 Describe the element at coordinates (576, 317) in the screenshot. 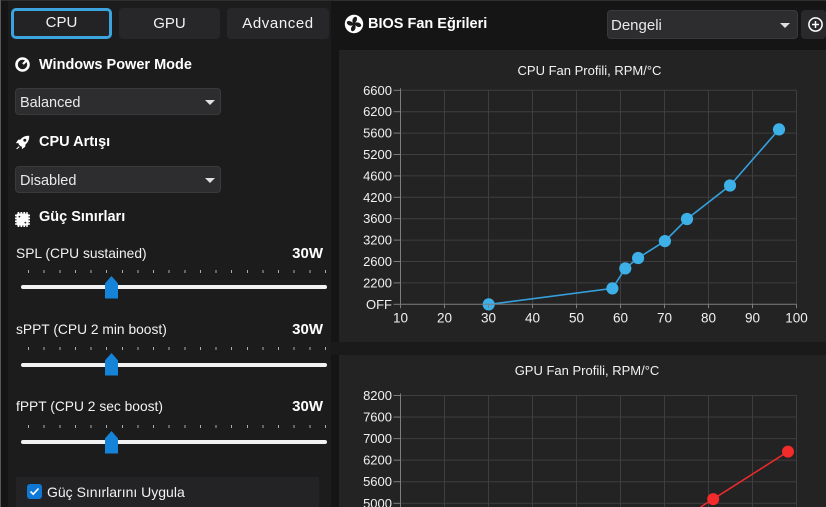

I see `svg-text: 50` at that location.